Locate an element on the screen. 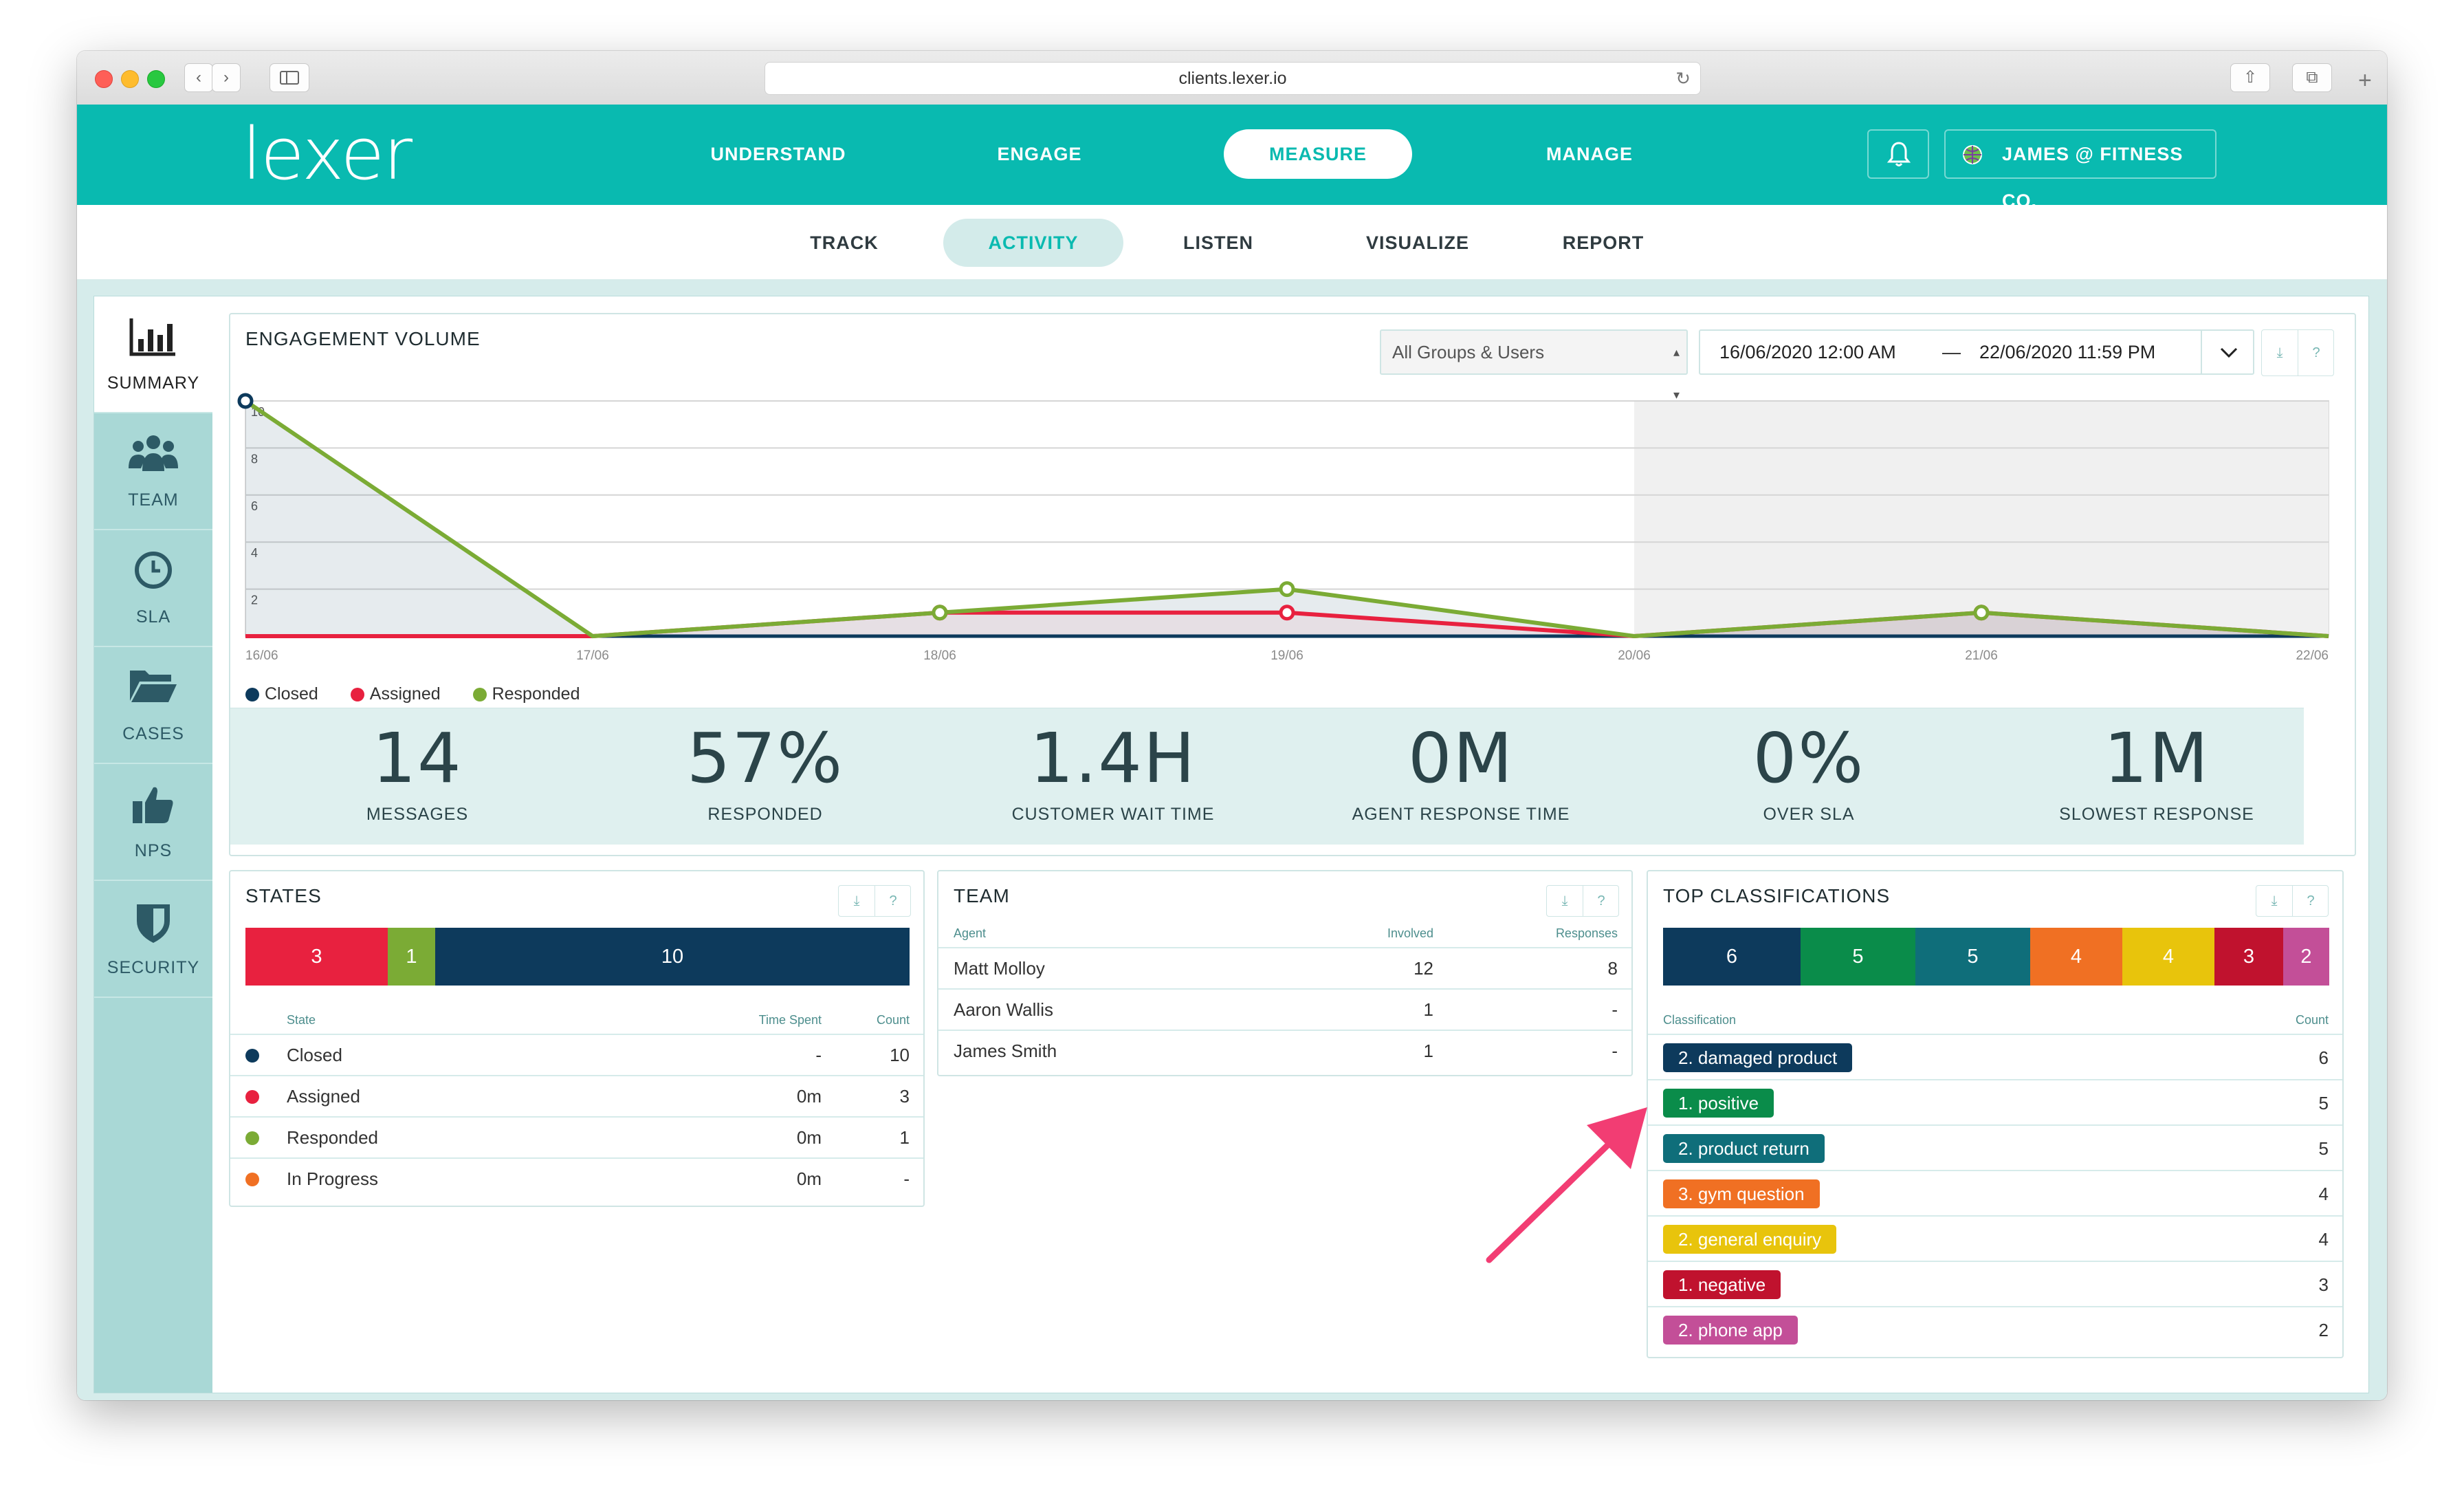 Image resolution: width=2464 pixels, height=1502 pixels. team-actions: ⤓? is located at coordinates (1582, 901).